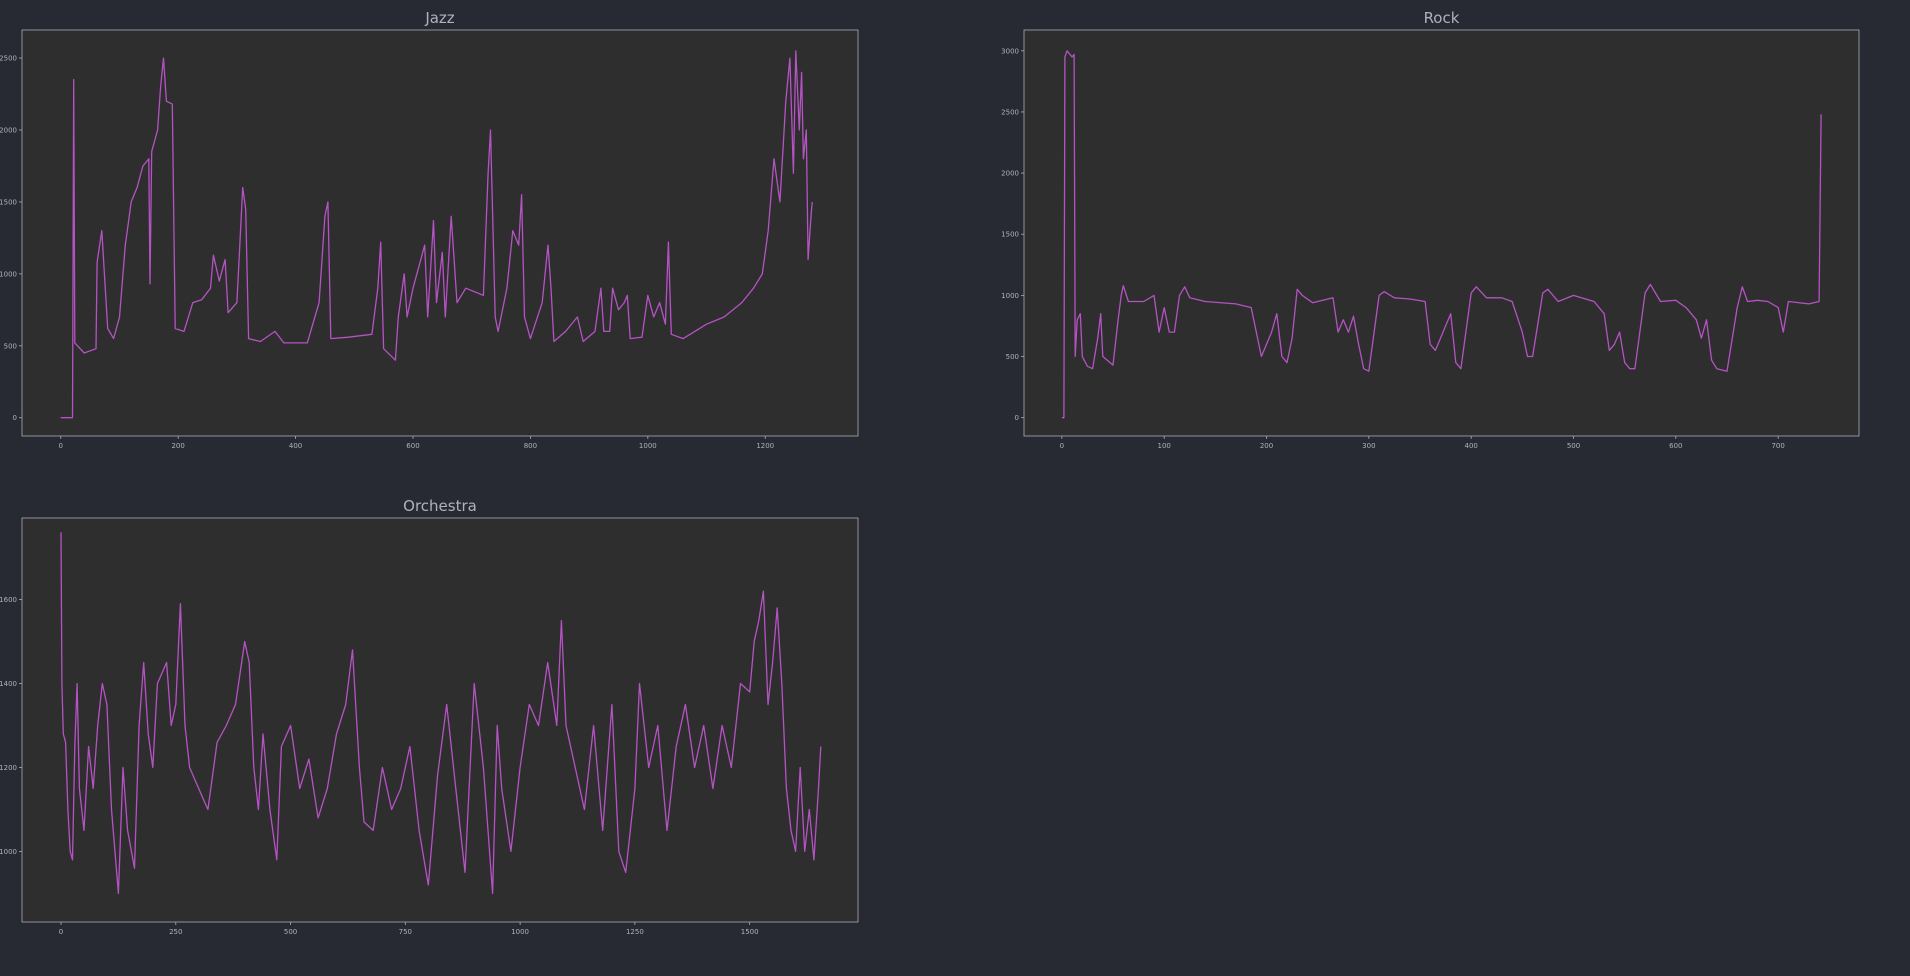 This screenshot has width=1910, height=976. Describe the element at coordinates (1010, 51) in the screenshot. I see `y-tick-label: 3000` at that location.